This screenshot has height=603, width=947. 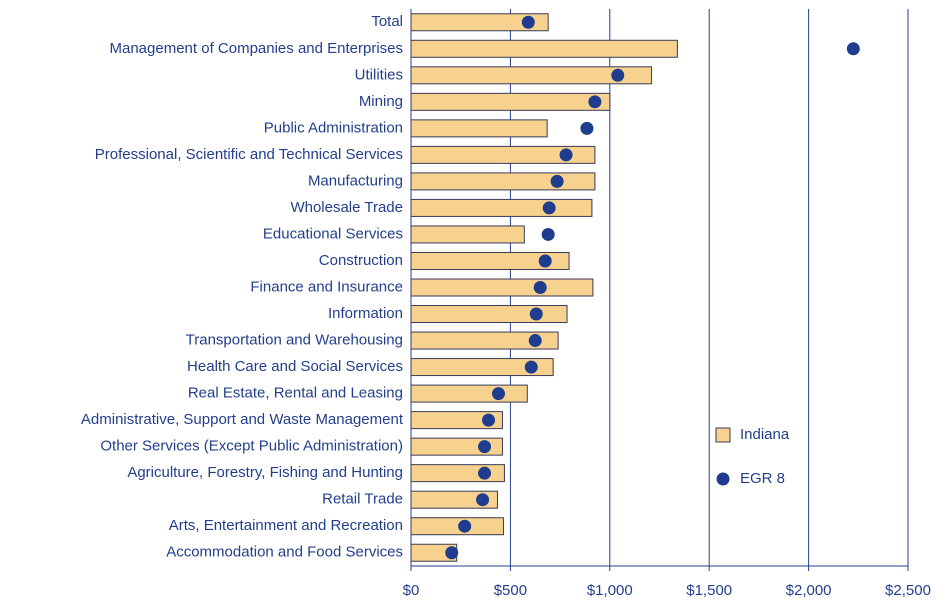 I want to click on y-tick-label: Construction, so click(x=361, y=260).